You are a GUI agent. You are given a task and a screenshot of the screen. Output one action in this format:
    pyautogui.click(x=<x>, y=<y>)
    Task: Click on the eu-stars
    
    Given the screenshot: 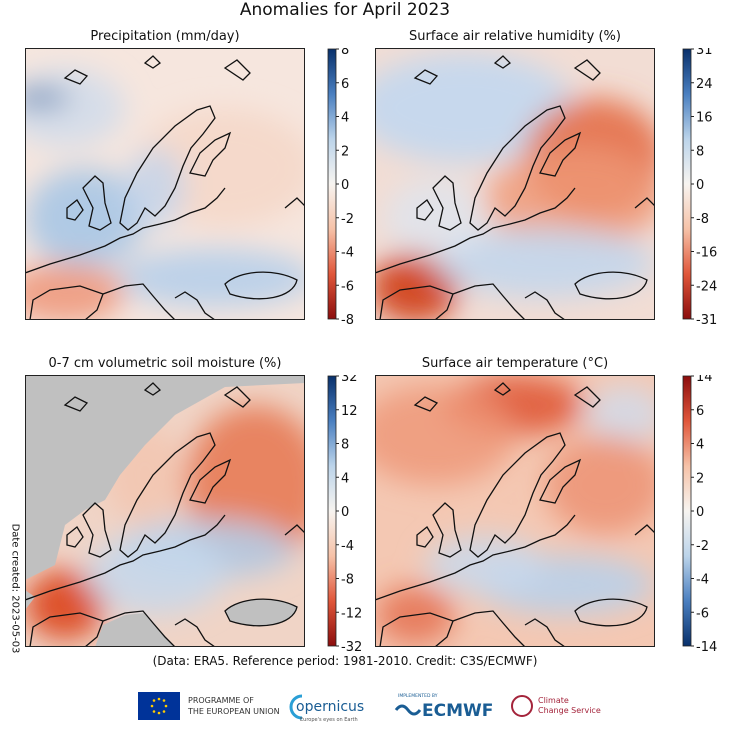 What is the action you would take?
    pyautogui.click(x=159, y=706)
    